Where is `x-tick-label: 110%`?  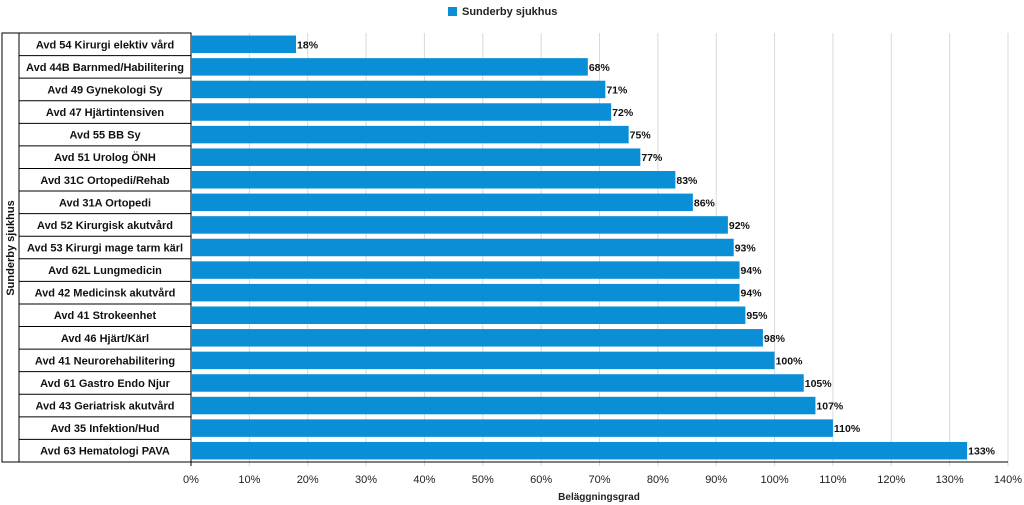 x-tick-label: 110% is located at coordinates (833, 480).